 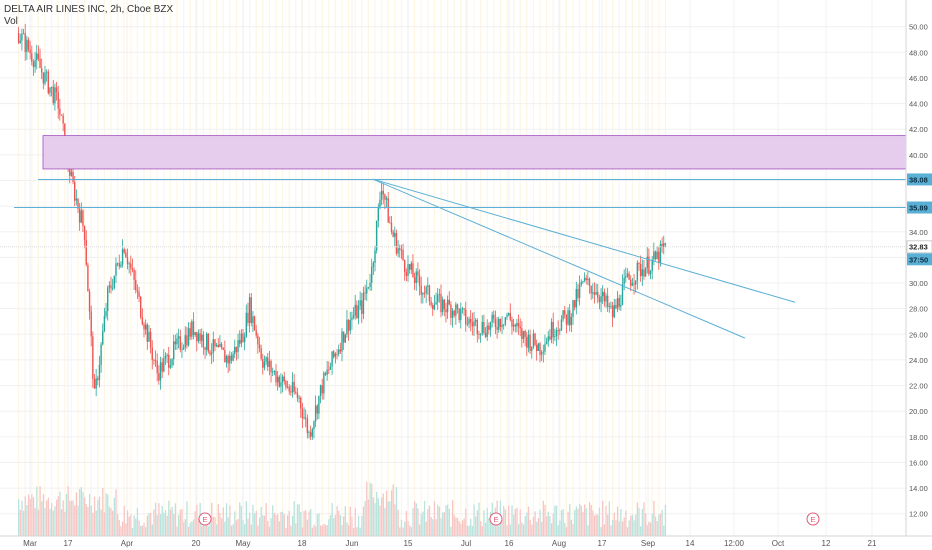 I want to click on x-tick-label: Apr, so click(x=127, y=543).